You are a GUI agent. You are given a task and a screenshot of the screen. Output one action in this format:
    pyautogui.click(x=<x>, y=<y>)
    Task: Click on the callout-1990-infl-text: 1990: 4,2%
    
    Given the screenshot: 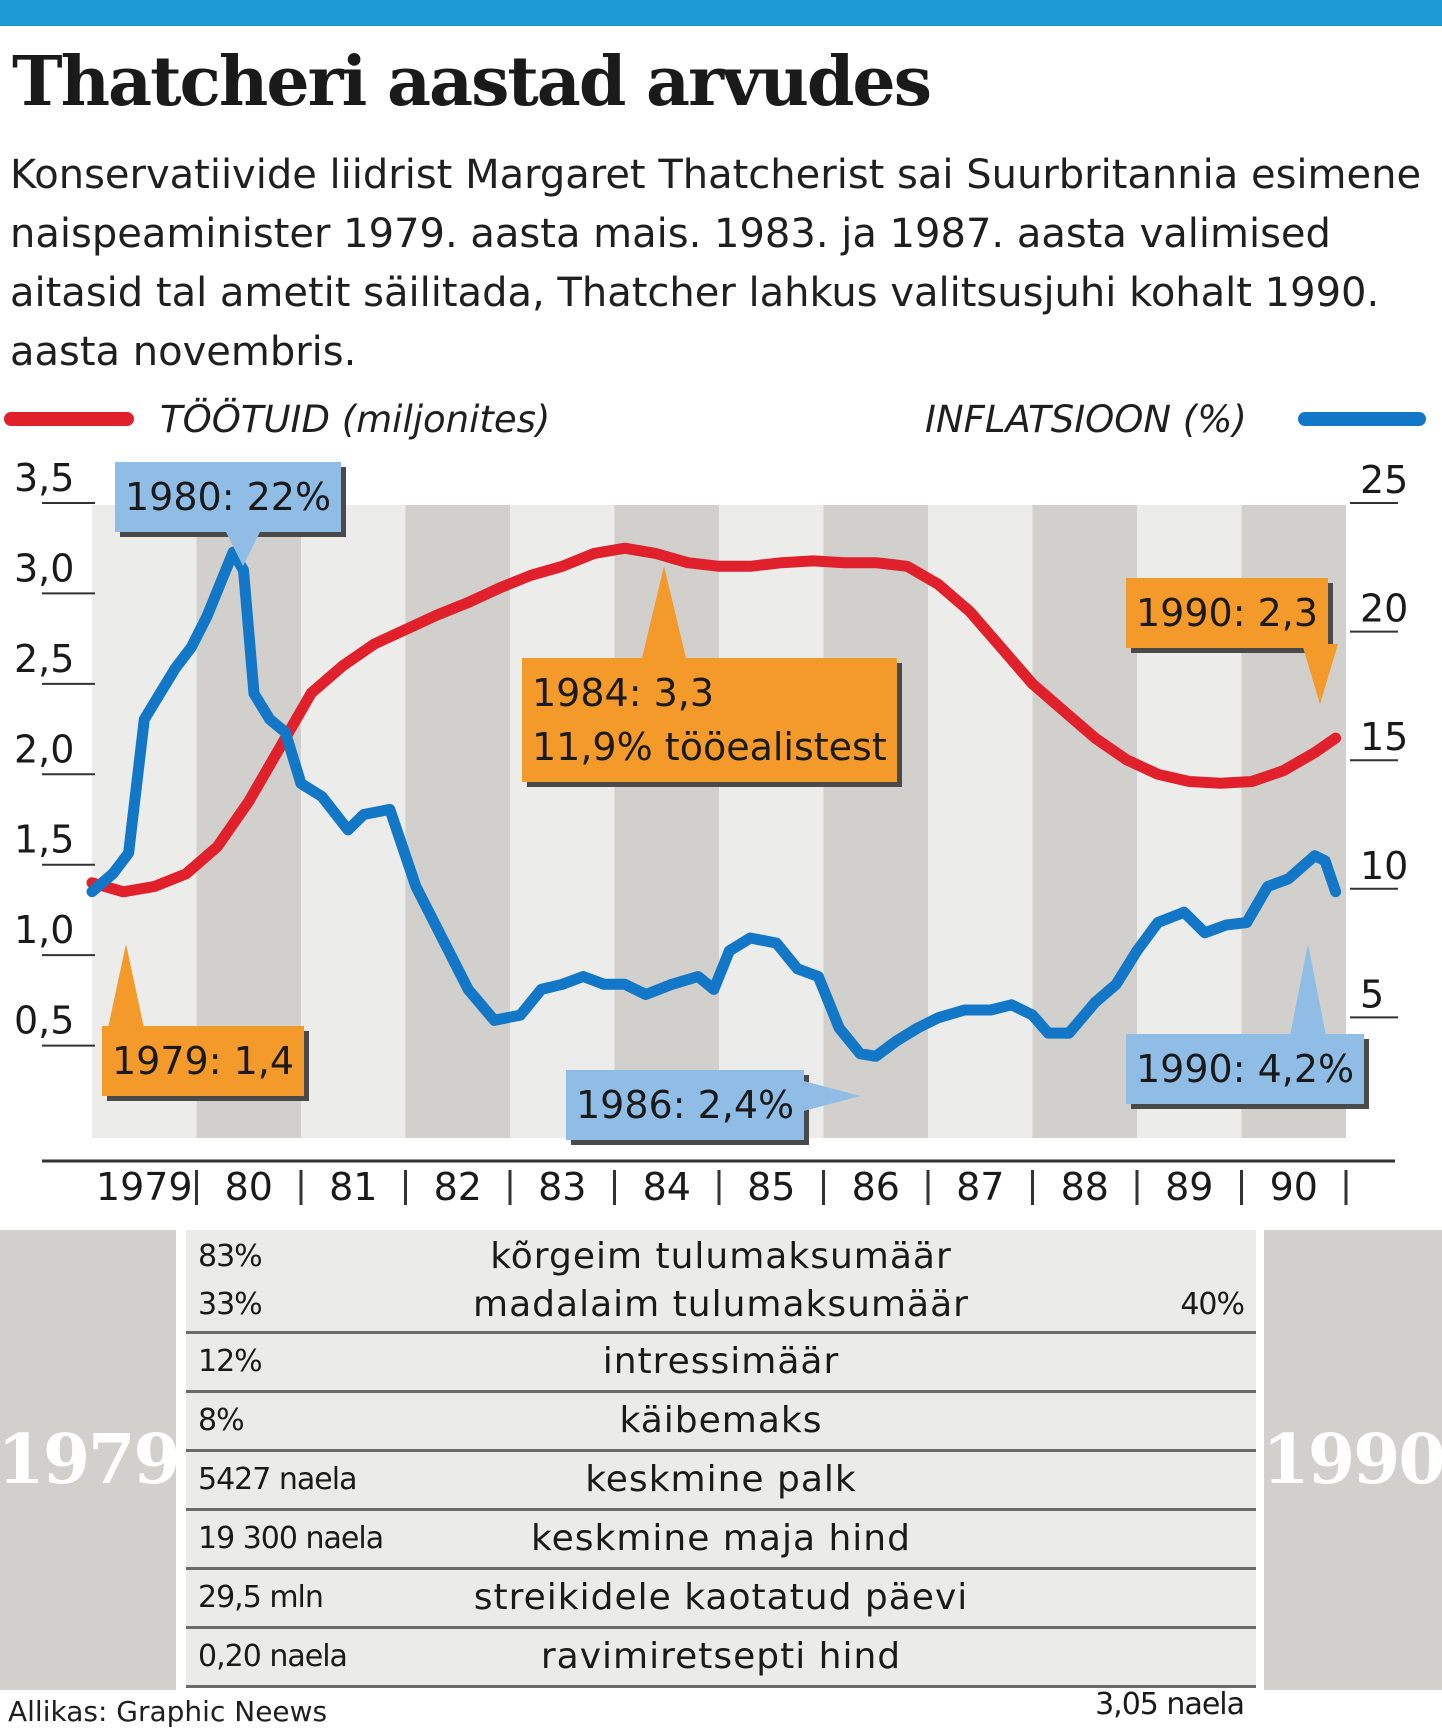 What is the action you would take?
    pyautogui.click(x=1245, y=1069)
    